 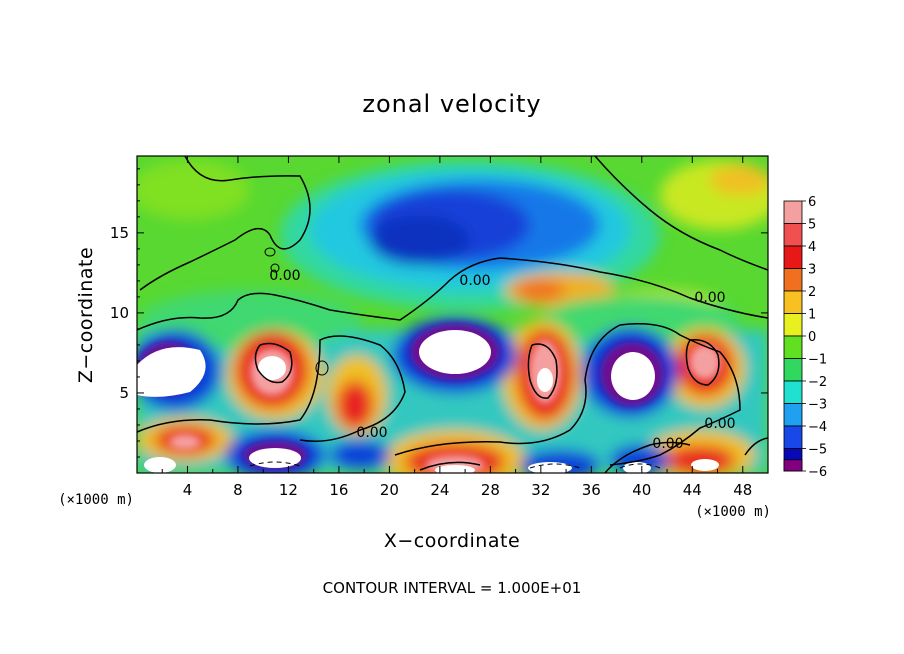 What do you see at coordinates (338, 490) in the screenshot?
I see `x-tick-label: 16` at bounding box center [338, 490].